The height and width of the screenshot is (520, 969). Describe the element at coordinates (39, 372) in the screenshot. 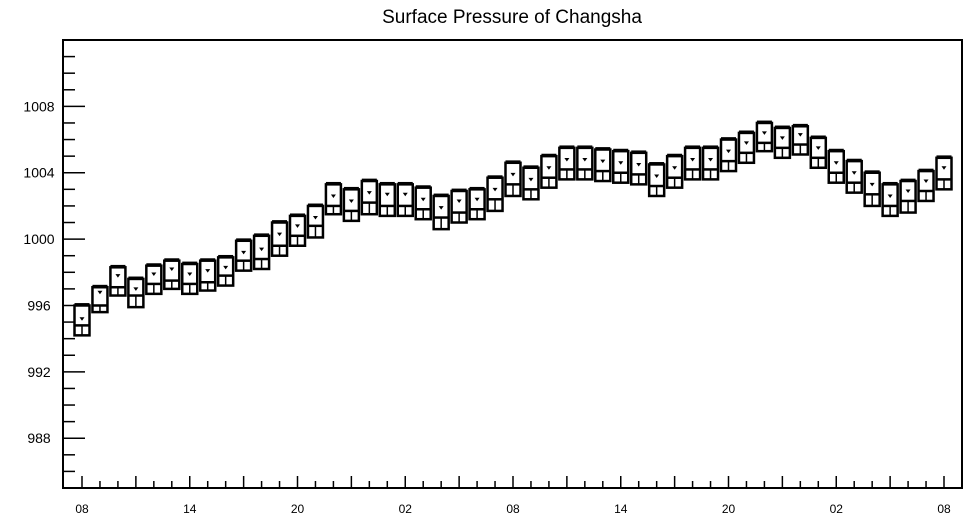

I see `y-tick-label: 992` at that location.